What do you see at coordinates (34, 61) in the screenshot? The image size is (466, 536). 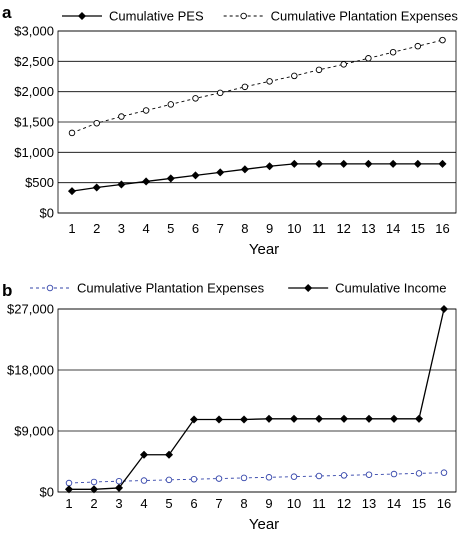 I see `y-tick-label: $2,500` at bounding box center [34, 61].